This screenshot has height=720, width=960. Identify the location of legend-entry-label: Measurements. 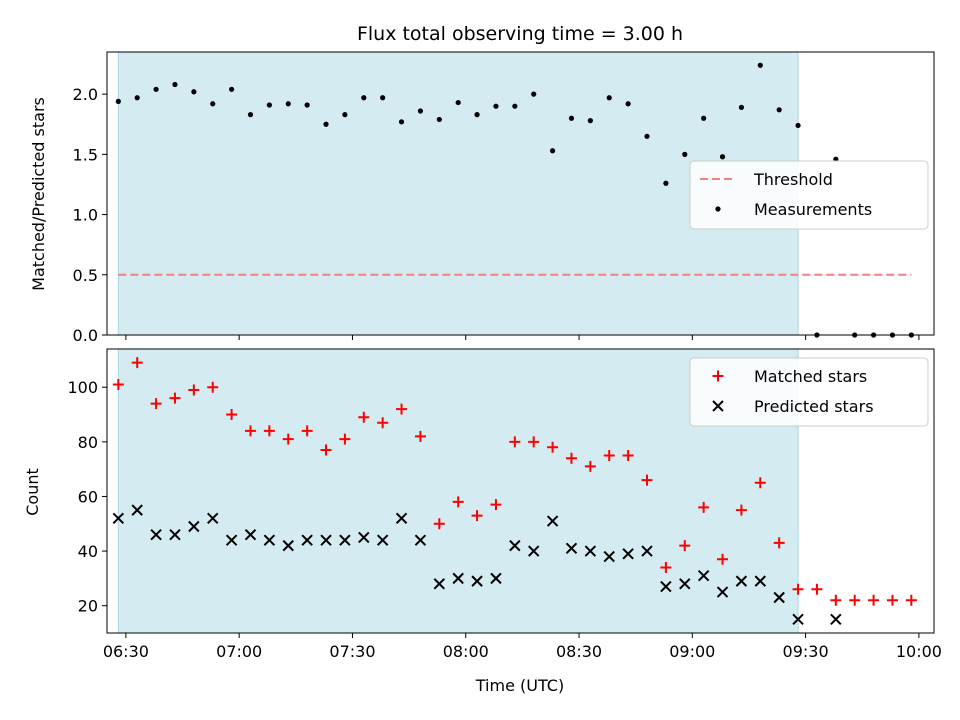
(813, 209).